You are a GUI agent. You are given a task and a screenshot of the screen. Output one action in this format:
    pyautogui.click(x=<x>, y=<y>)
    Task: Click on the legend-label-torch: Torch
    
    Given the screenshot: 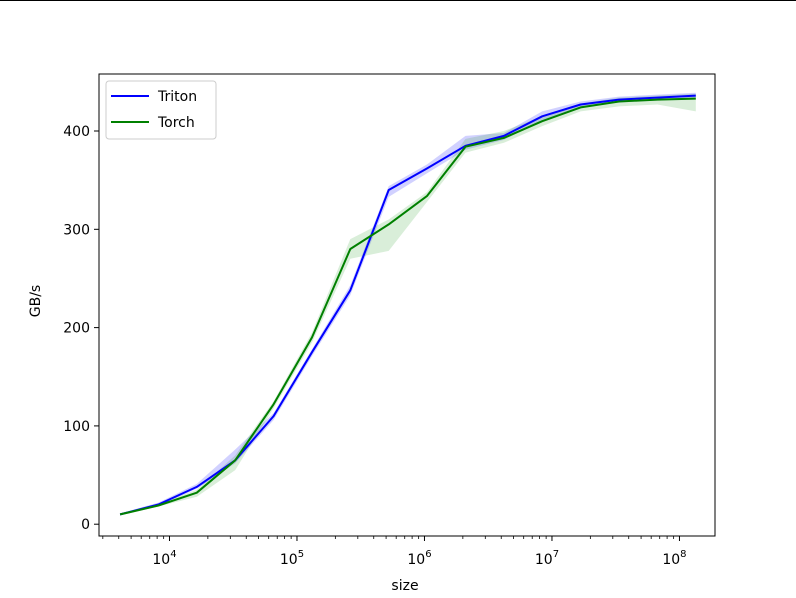 What is the action you would take?
    pyautogui.click(x=176, y=123)
    